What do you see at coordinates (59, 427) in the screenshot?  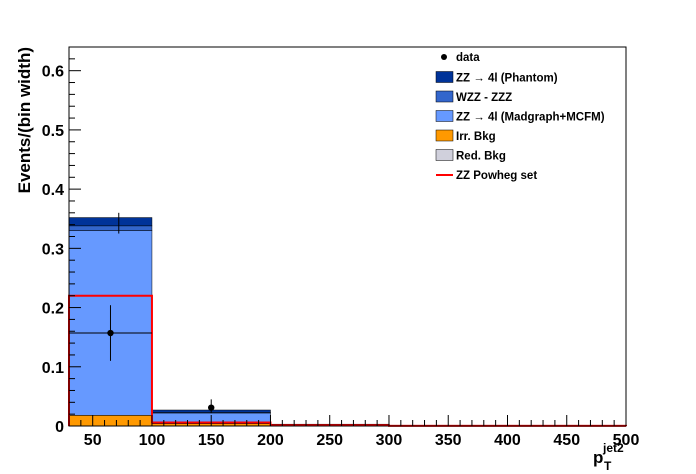 I see `y-tick-label-0: 0` at bounding box center [59, 427].